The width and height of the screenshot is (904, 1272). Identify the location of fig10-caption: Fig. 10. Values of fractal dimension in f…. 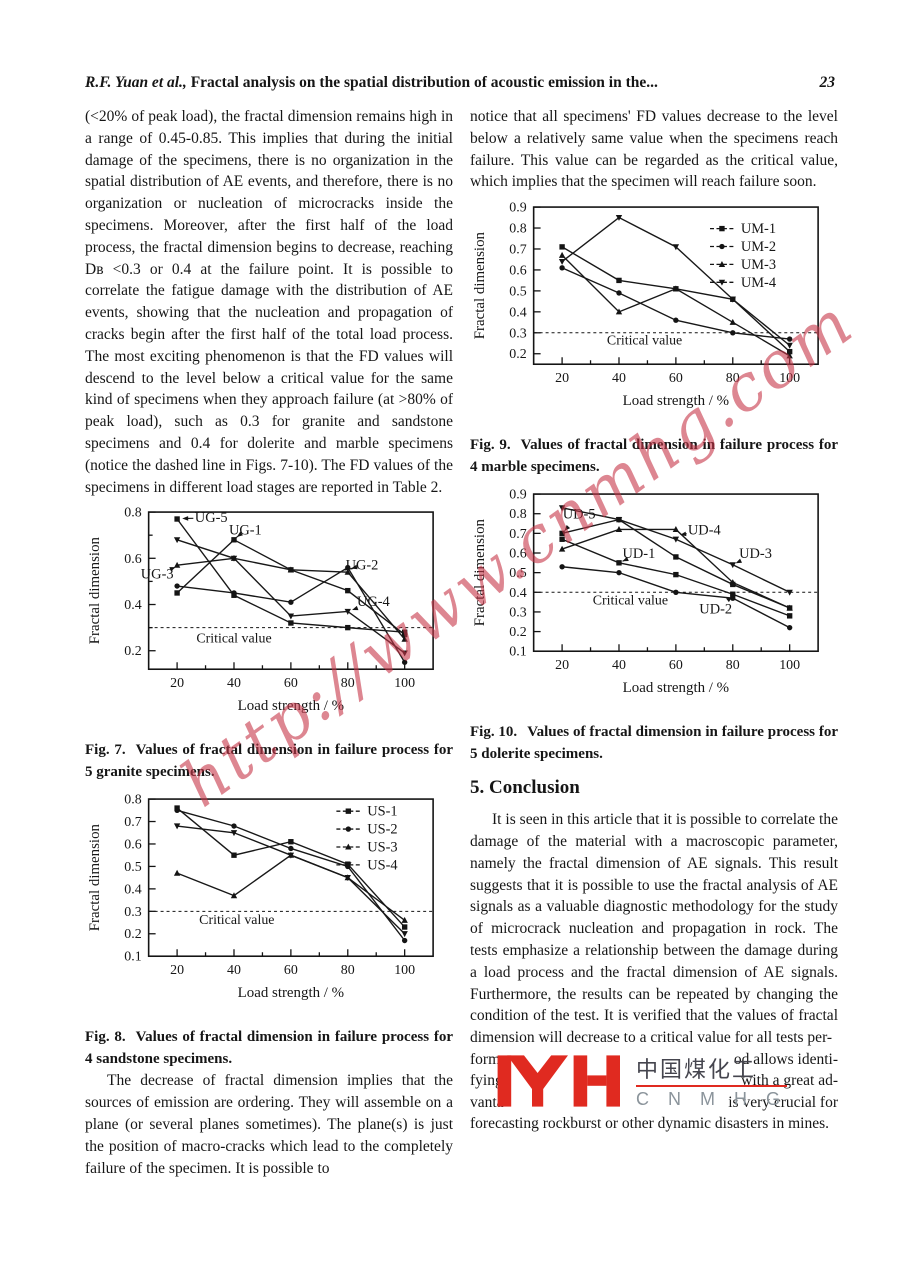
(654, 743).